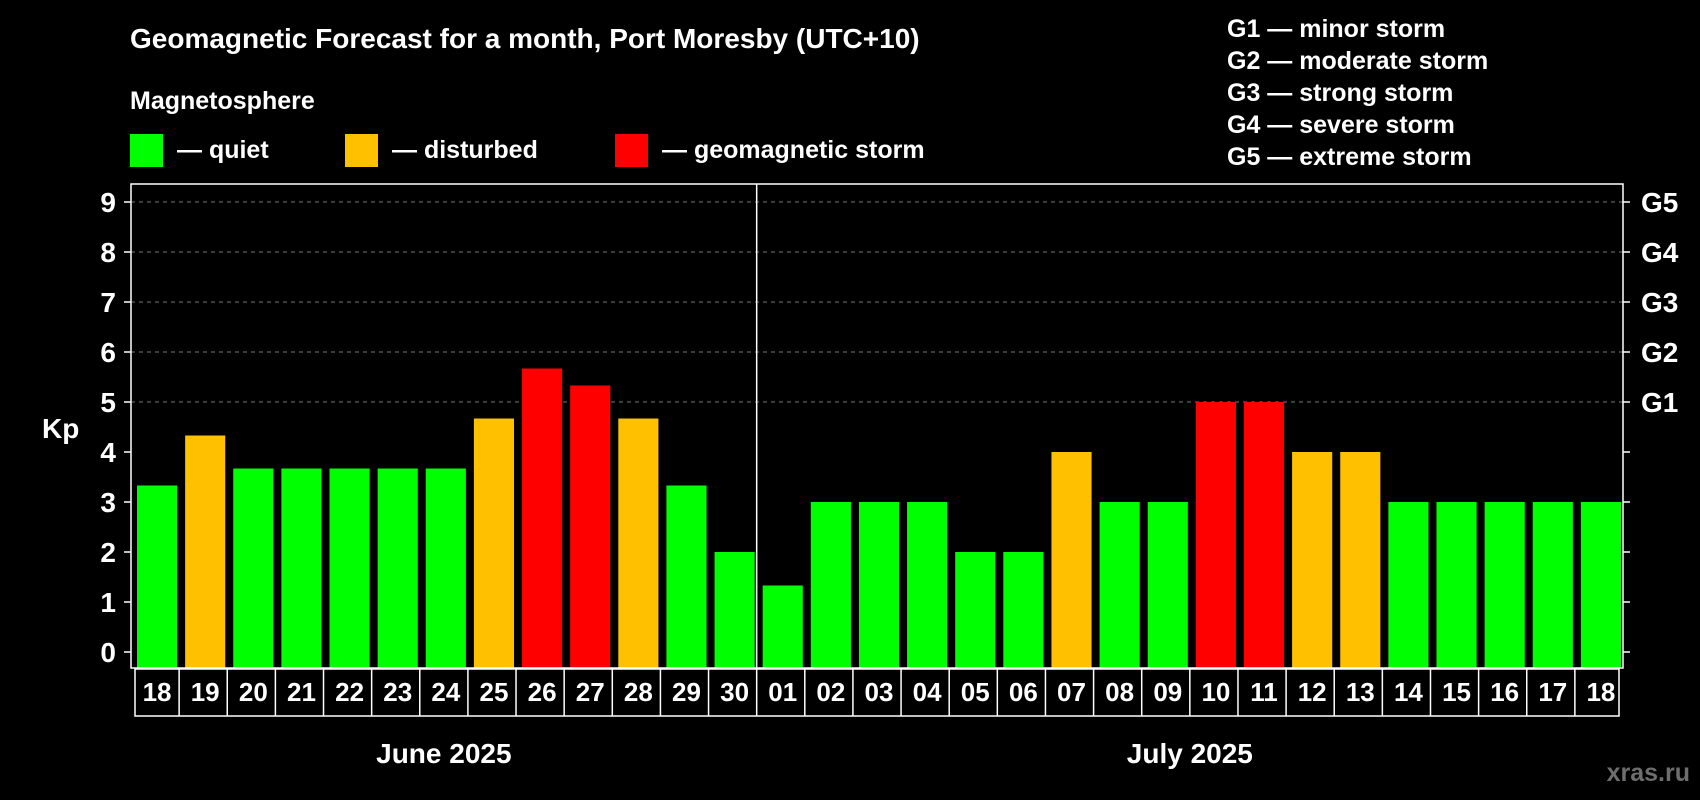 This screenshot has width=1700, height=800. What do you see at coordinates (108, 502) in the screenshot?
I see `y-tick-label-3: 3` at bounding box center [108, 502].